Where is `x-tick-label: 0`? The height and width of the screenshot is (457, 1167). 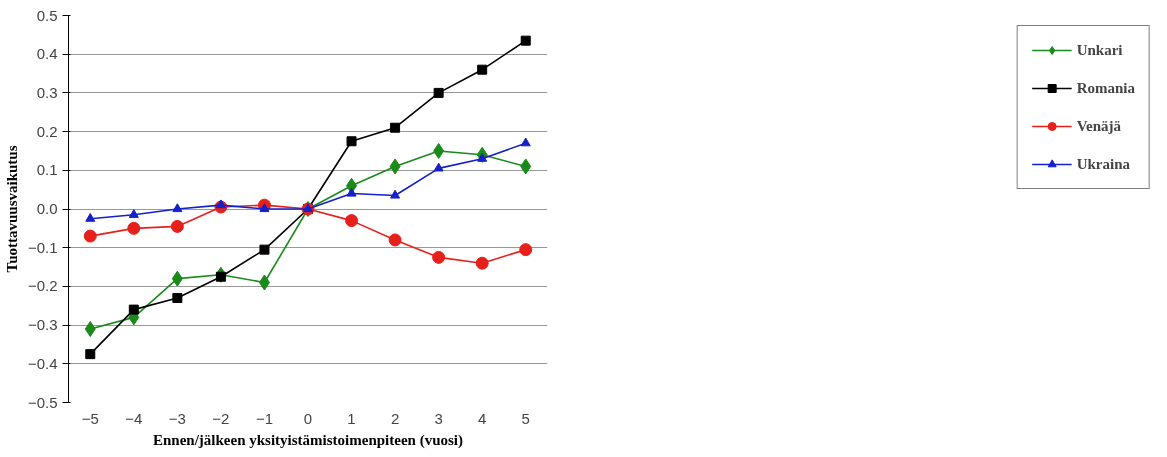 x-tick-label: 0 is located at coordinates (308, 418).